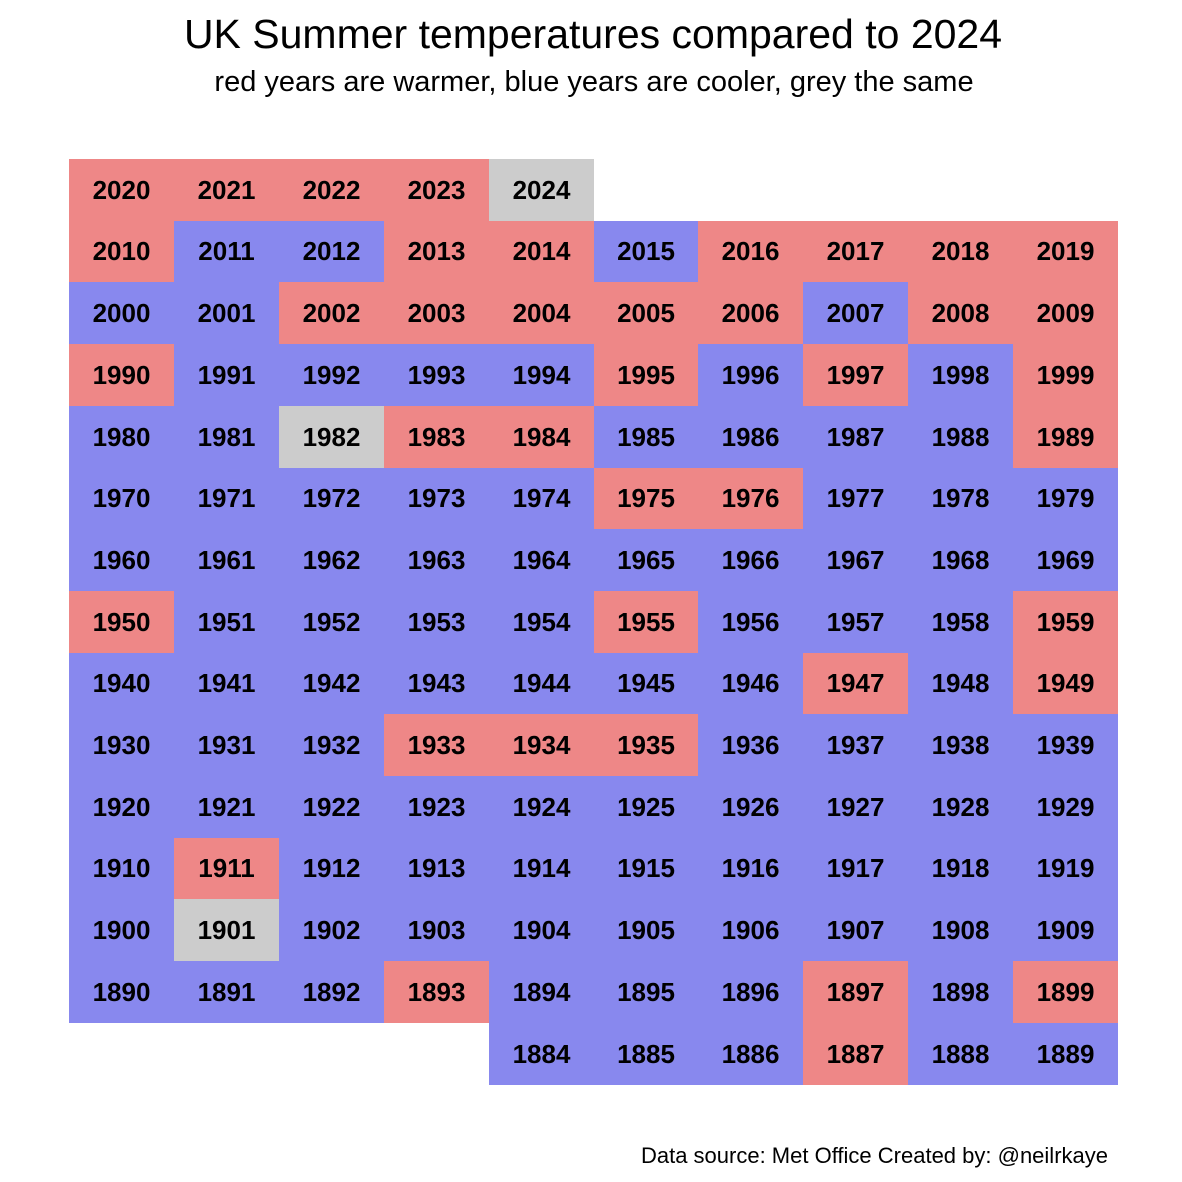  Describe the element at coordinates (646, 313) in the screenshot. I see `year-cell-2005: 2005` at that location.